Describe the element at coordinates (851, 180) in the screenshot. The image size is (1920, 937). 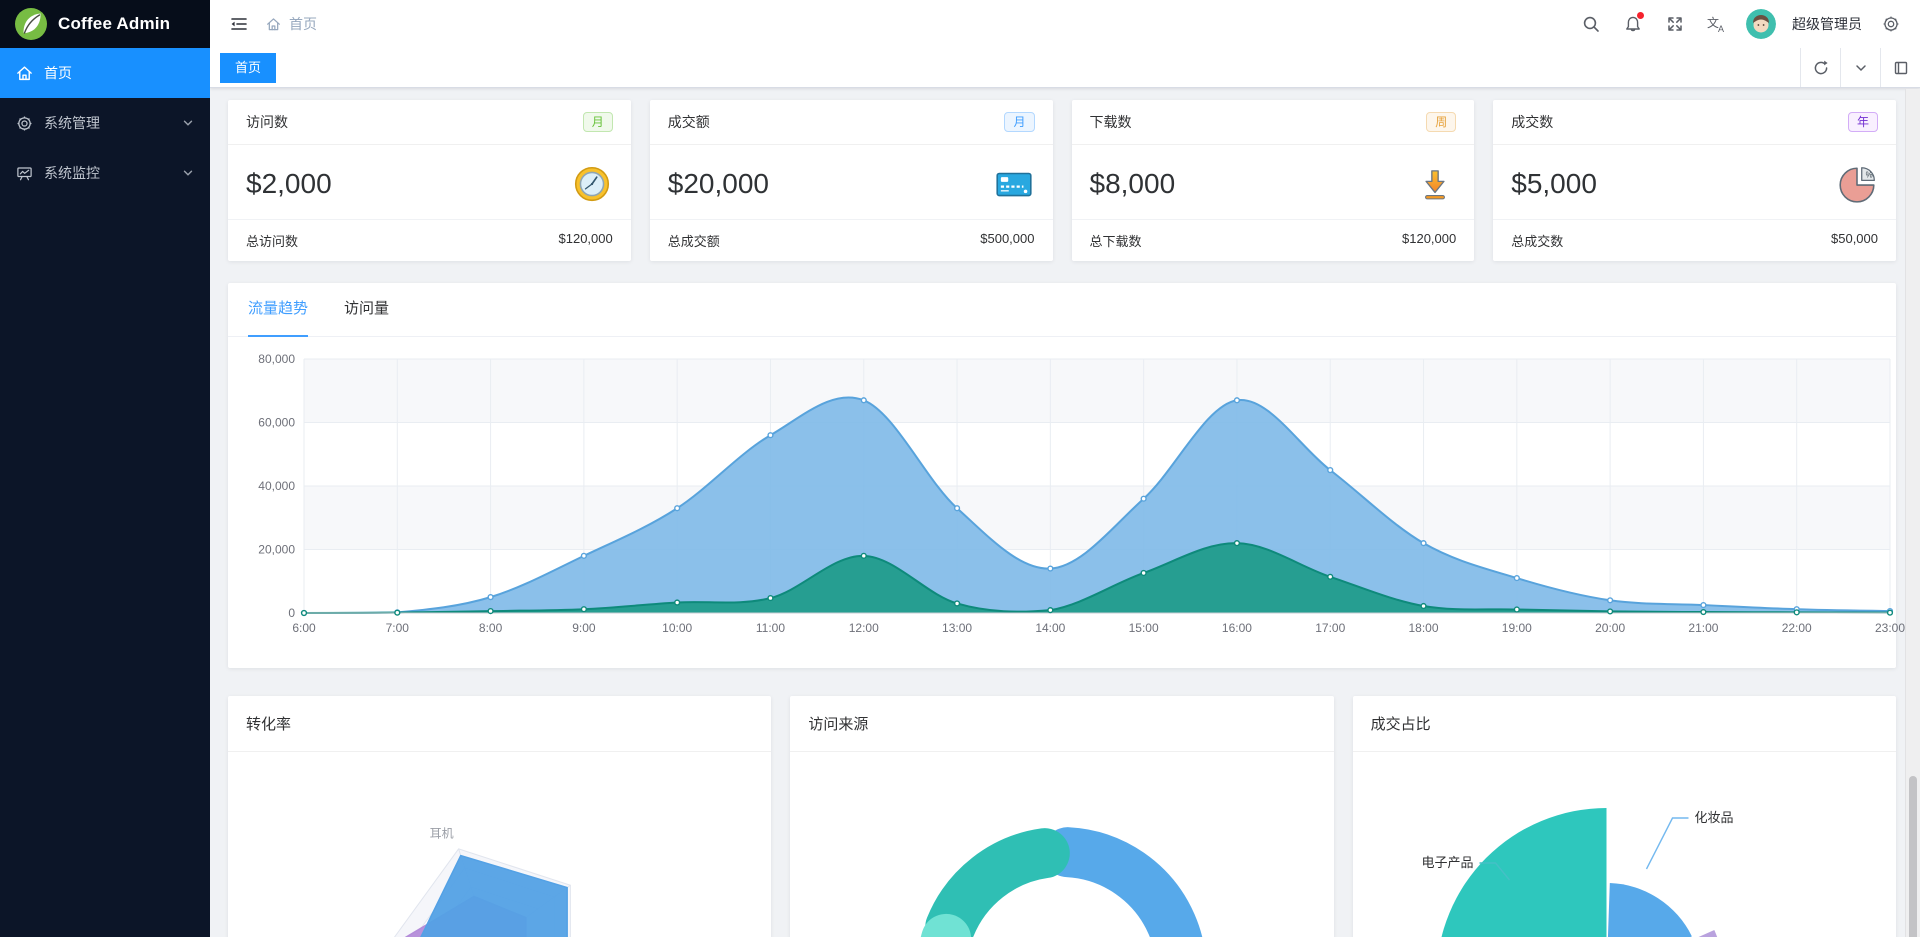
I see `stat-card-turnover: 成交额 月 $20,000 总成交额 $500,000` at that location.